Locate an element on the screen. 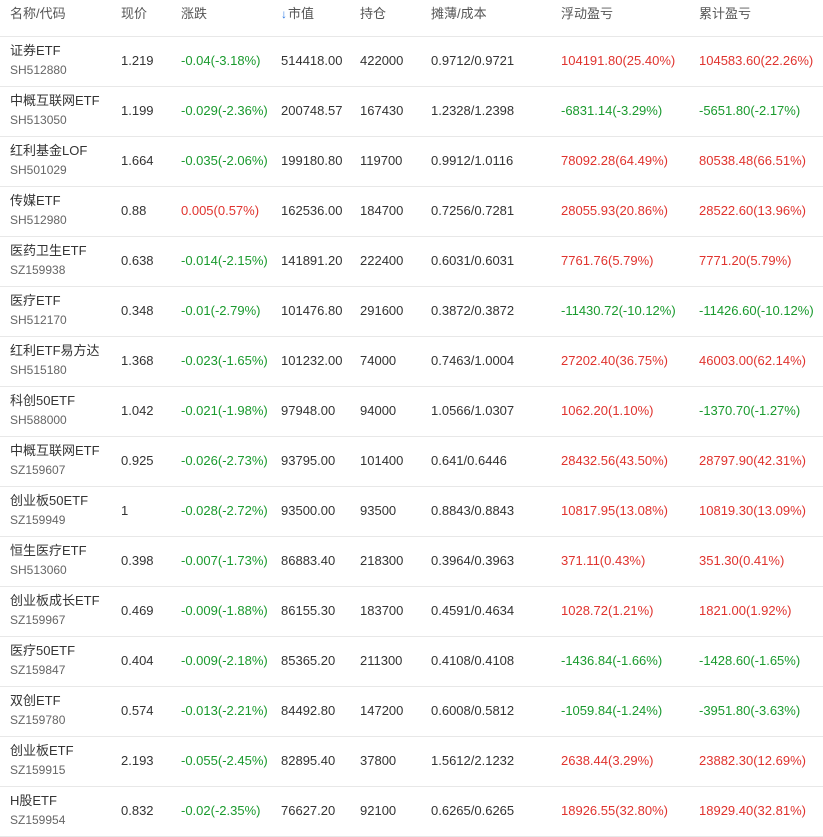  header-cumulative-pl: 累计盈亏 is located at coordinates (725, 13).